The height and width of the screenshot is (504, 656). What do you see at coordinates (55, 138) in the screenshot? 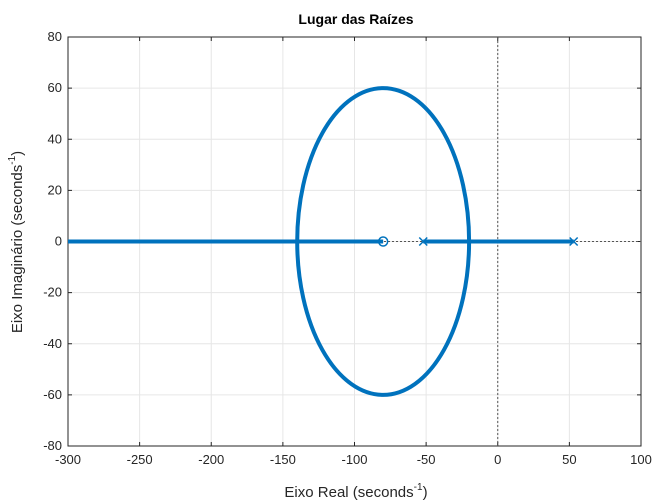
I see `y-tick-label: 40` at bounding box center [55, 138].